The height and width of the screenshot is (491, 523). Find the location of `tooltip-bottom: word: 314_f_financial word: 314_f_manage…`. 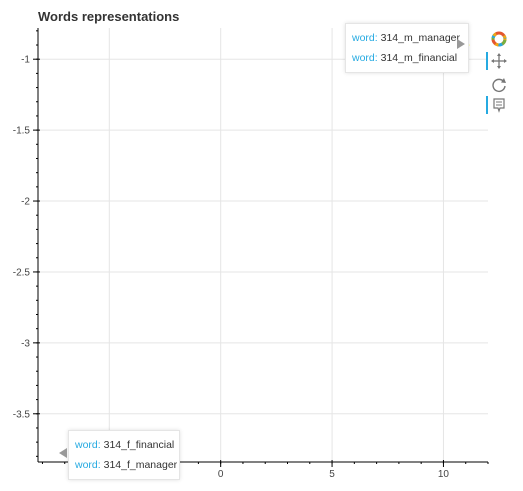

tooltip-bottom: word: 314_f_financial word: 314_f_manage… is located at coordinates (124, 455).